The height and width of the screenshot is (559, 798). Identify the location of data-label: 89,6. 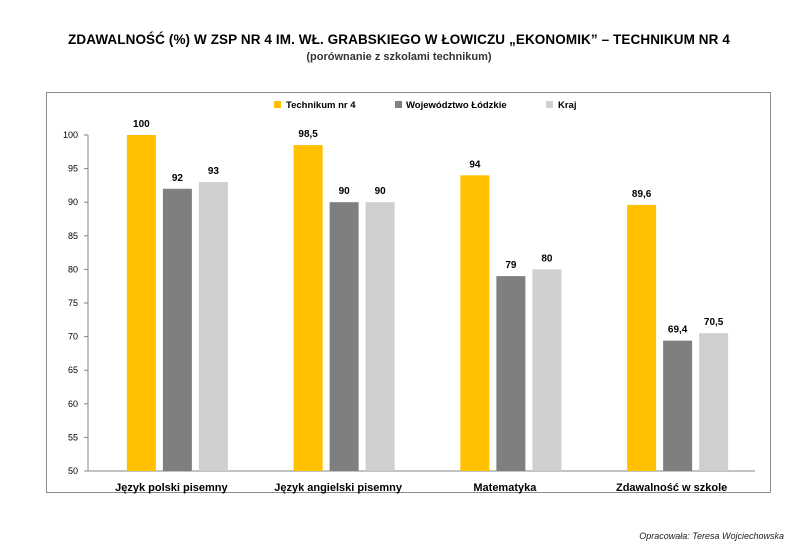
(642, 194).